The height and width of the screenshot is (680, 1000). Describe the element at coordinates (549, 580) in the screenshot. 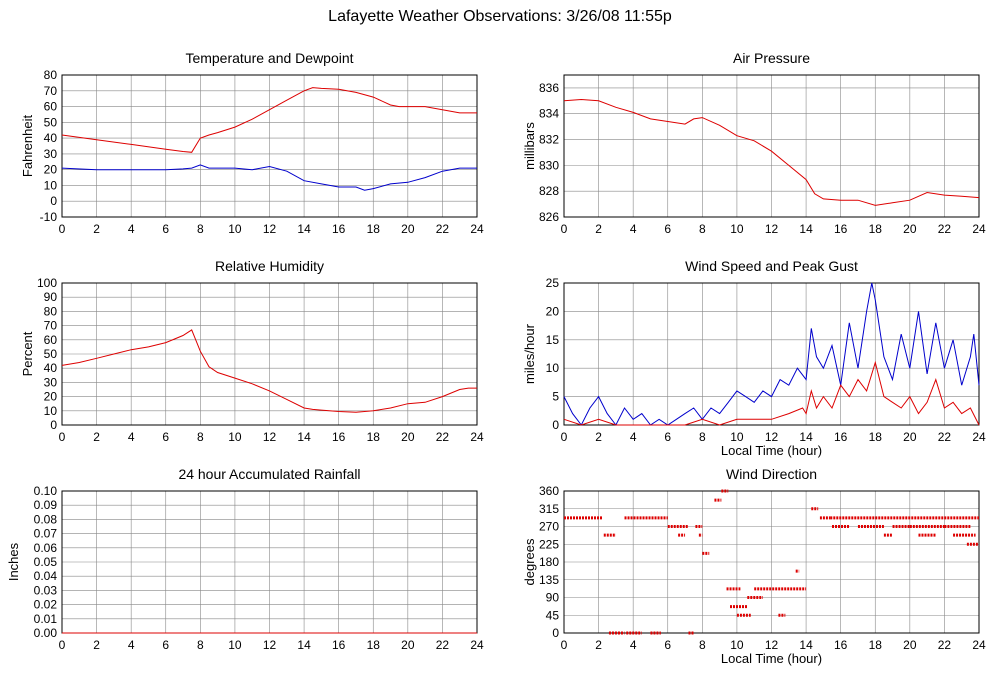

I see `y-tick-label: 135` at that location.